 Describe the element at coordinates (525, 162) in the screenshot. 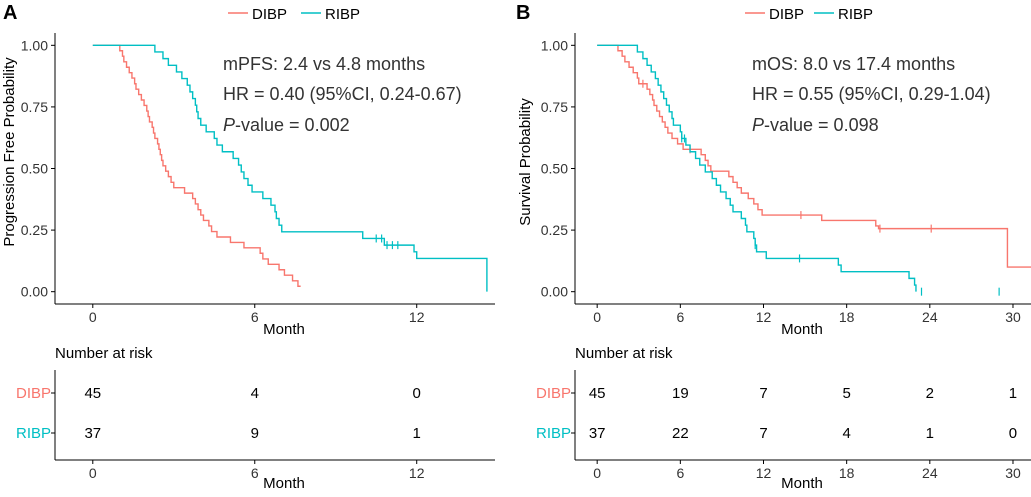

I see `y-axis-title: Survival Probability` at that location.